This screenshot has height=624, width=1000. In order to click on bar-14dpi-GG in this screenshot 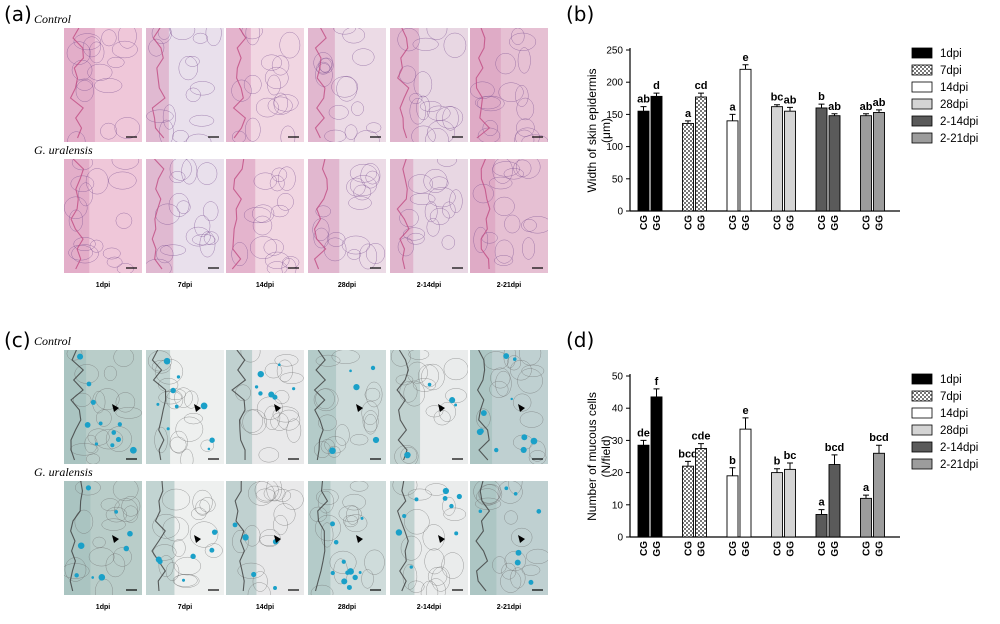, I will do `click(745, 483)`.